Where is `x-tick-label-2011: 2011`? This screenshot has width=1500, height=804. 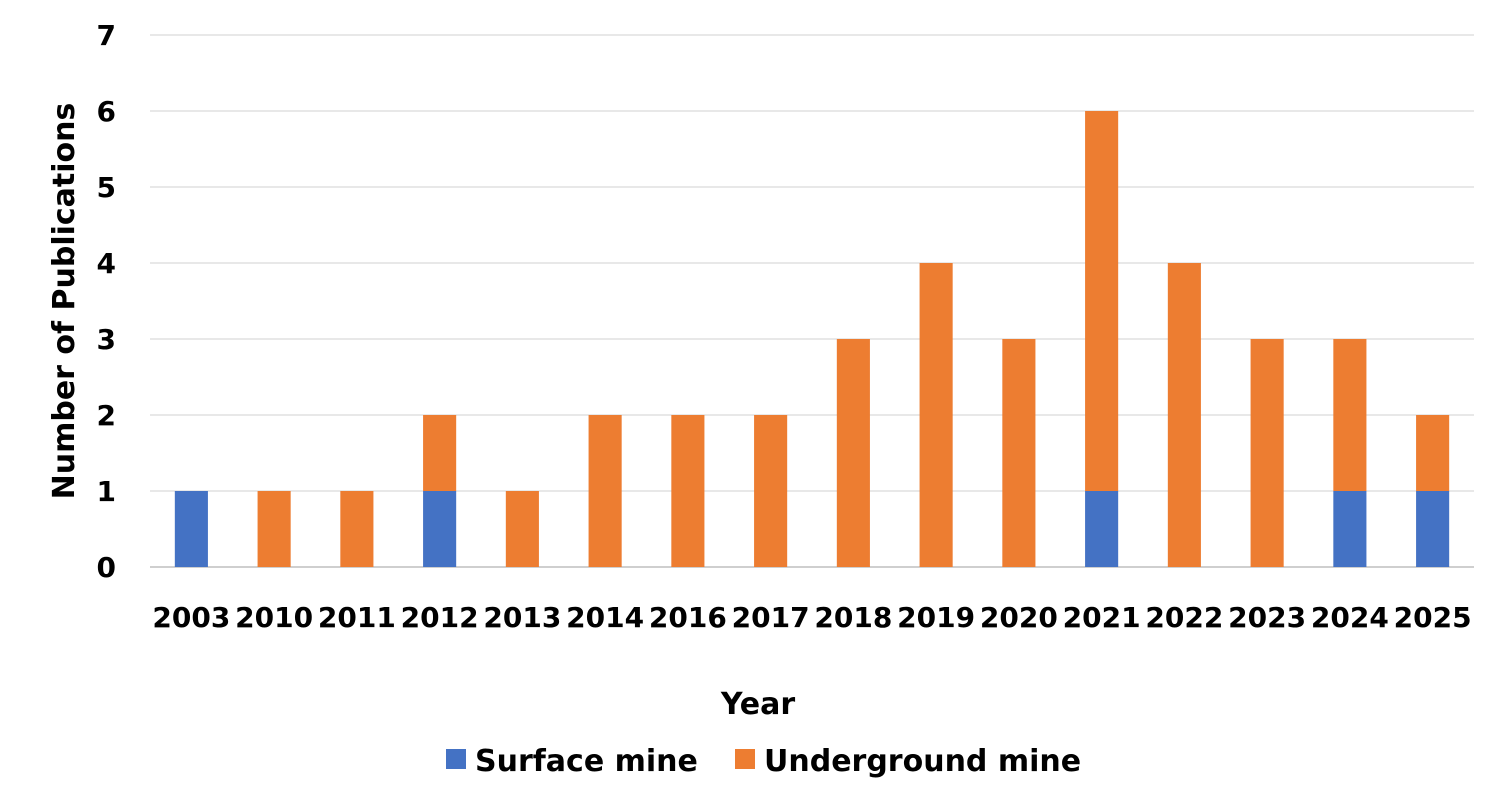
x-tick-label-2011: 2011 is located at coordinates (357, 617).